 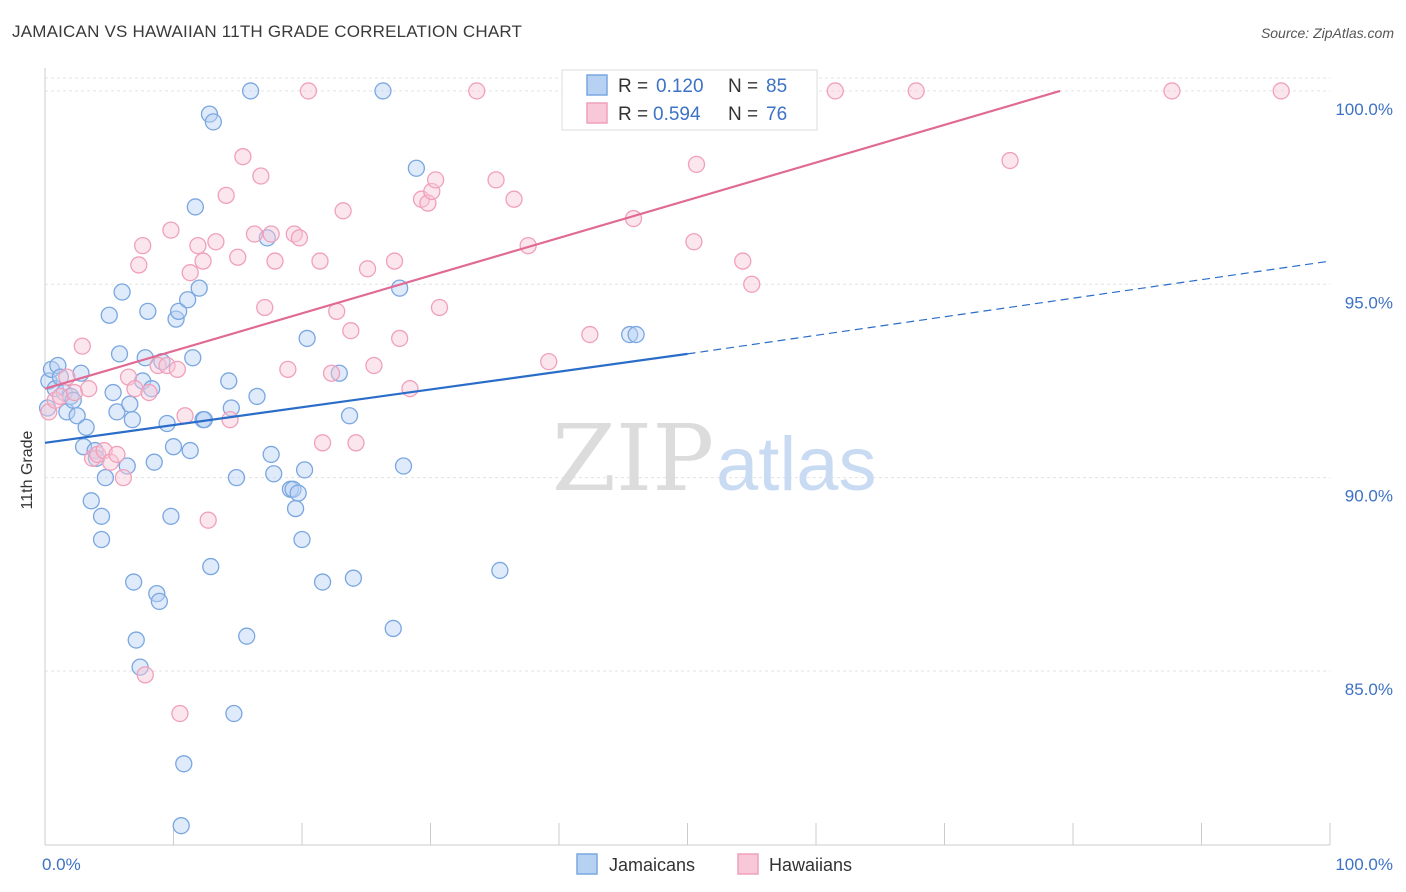 I want to click on watermark: ZIP atlas, so click(x=714, y=458).